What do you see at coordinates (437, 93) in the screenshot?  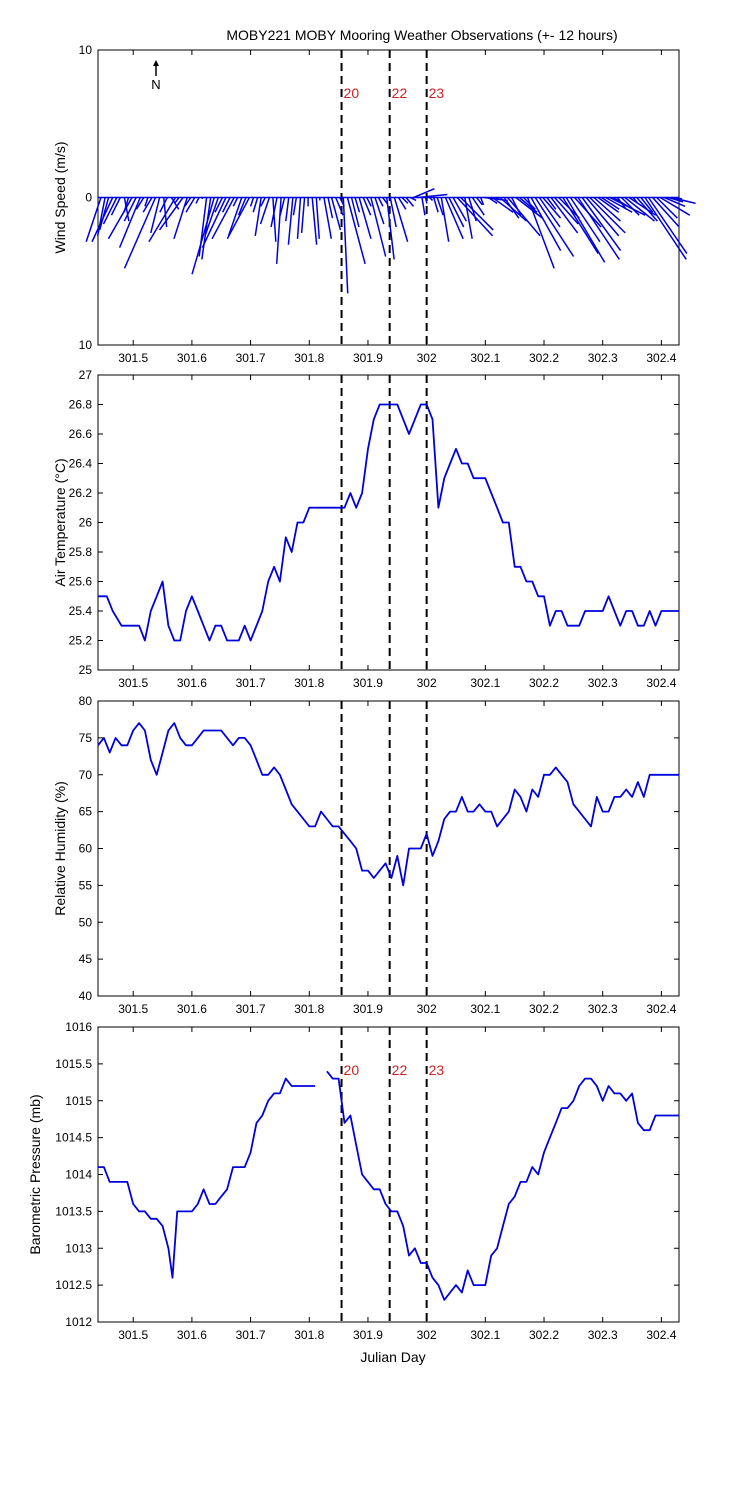 I see `event-label: 23` at bounding box center [437, 93].